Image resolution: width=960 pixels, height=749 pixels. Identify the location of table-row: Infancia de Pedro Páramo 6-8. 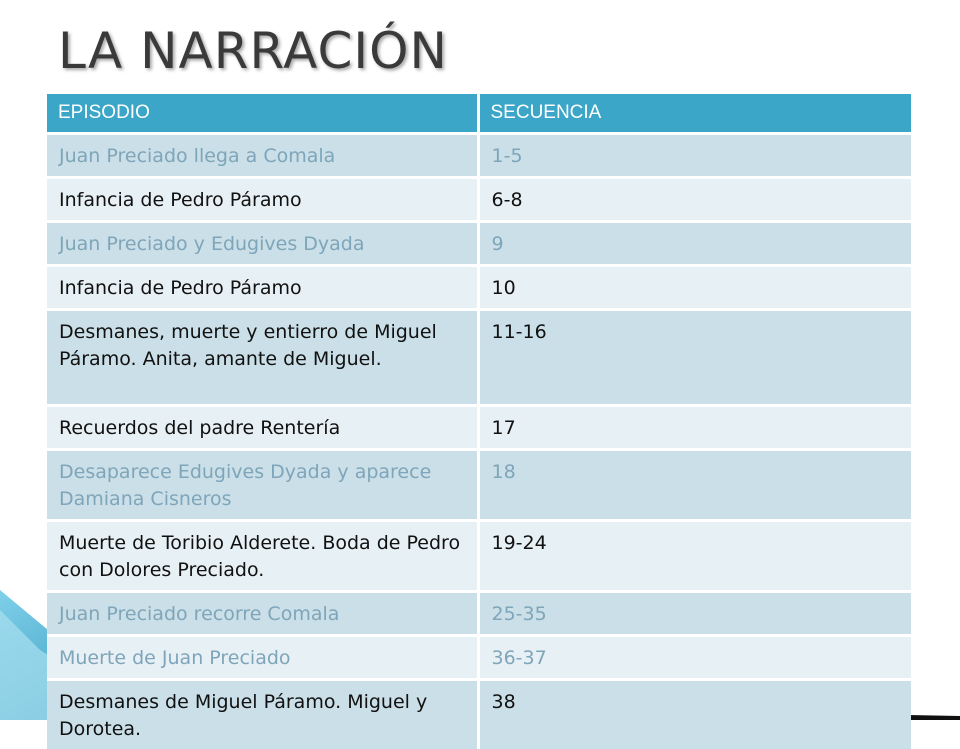
(479, 200).